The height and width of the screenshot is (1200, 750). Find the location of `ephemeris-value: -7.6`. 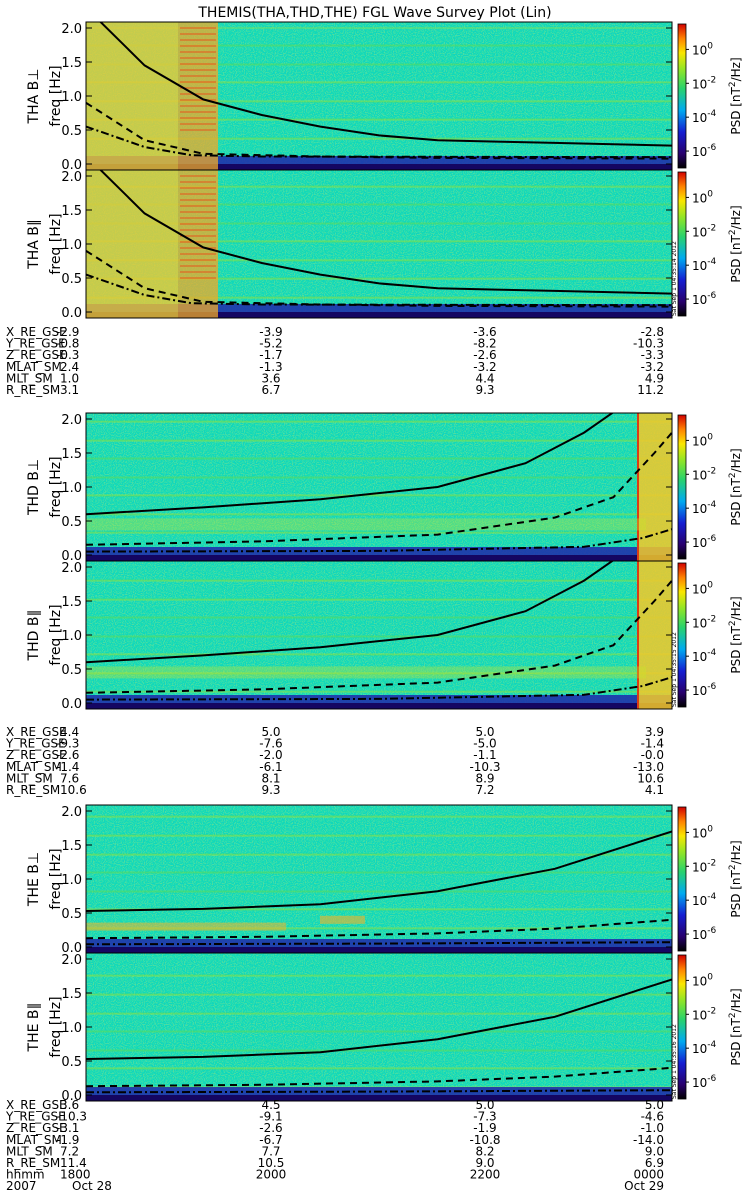

ephemeris-value: -7.6 is located at coordinates (270, 744).